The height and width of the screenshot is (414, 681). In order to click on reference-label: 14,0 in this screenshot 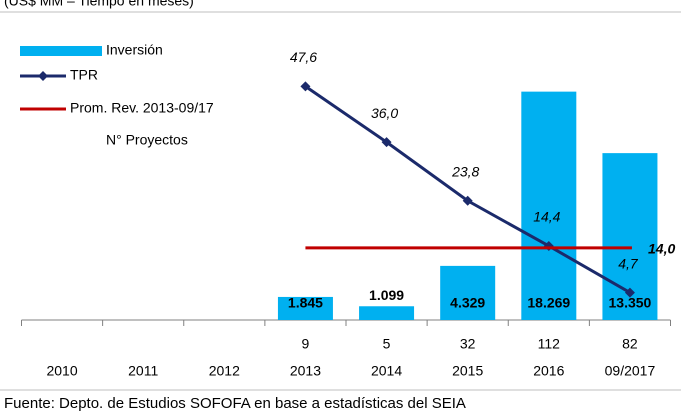, I will do `click(661, 249)`.